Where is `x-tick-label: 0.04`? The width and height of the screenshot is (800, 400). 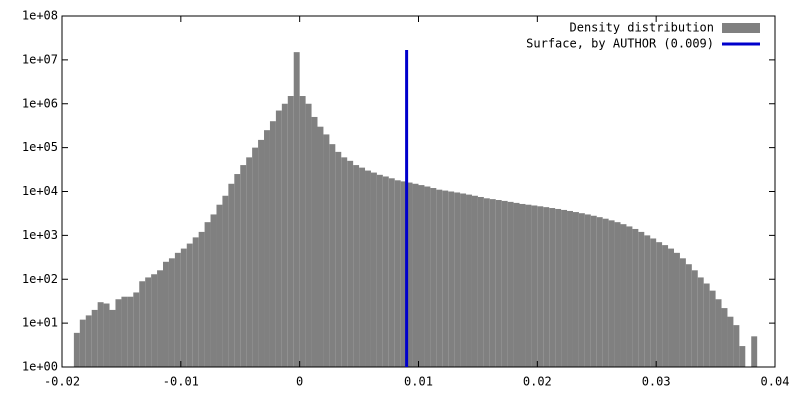 x-tick-label: 0.04 is located at coordinates (775, 382).